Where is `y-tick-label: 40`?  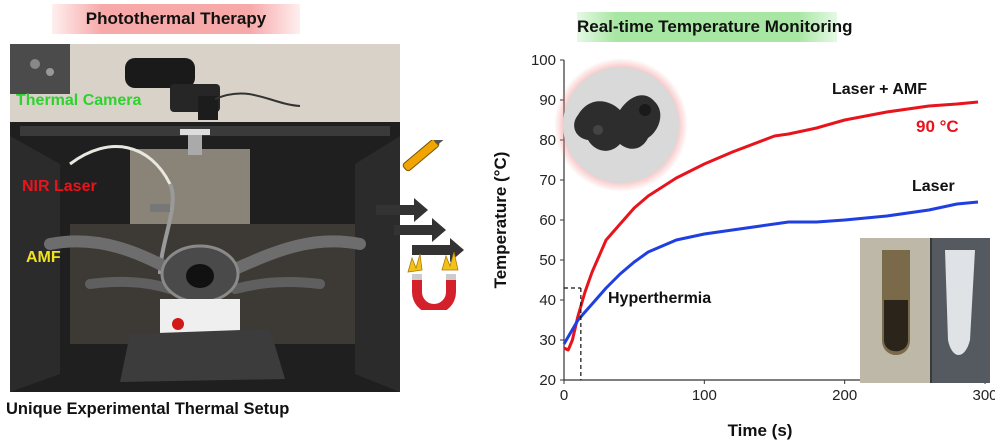
y-tick-label: 40 is located at coordinates (547, 300).